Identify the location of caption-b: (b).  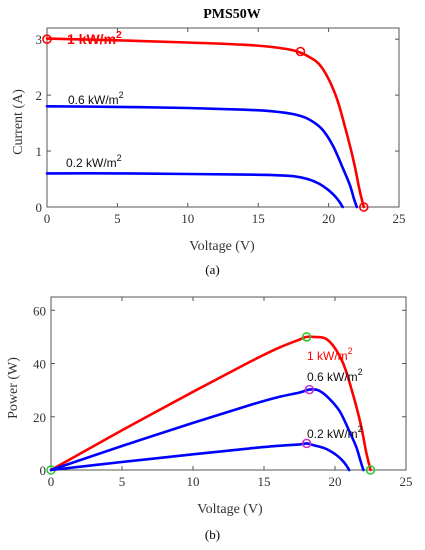
(212, 534).